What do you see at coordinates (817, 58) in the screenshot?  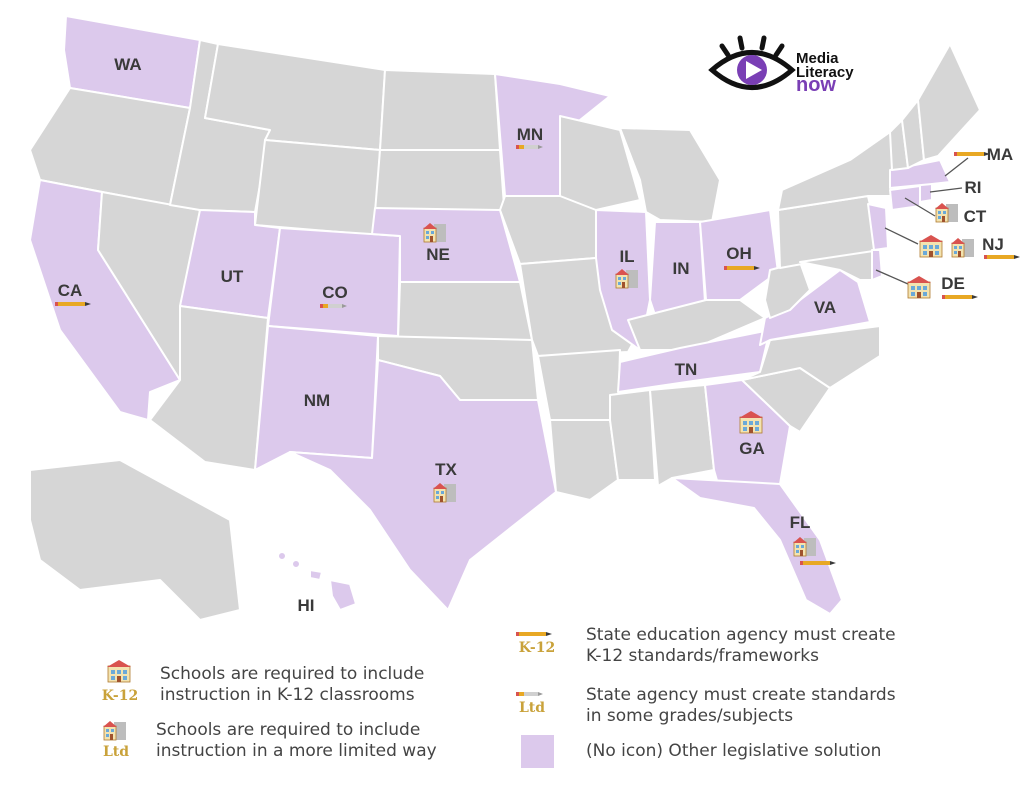 I see `logo-line1: Media` at bounding box center [817, 58].